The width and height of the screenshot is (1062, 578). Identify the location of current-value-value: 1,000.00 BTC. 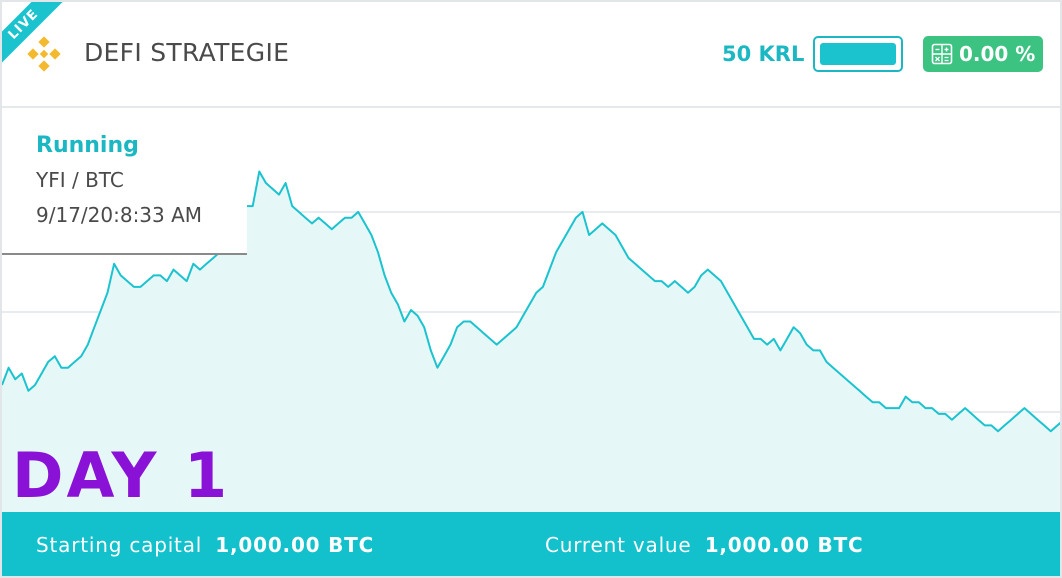
(784, 545).